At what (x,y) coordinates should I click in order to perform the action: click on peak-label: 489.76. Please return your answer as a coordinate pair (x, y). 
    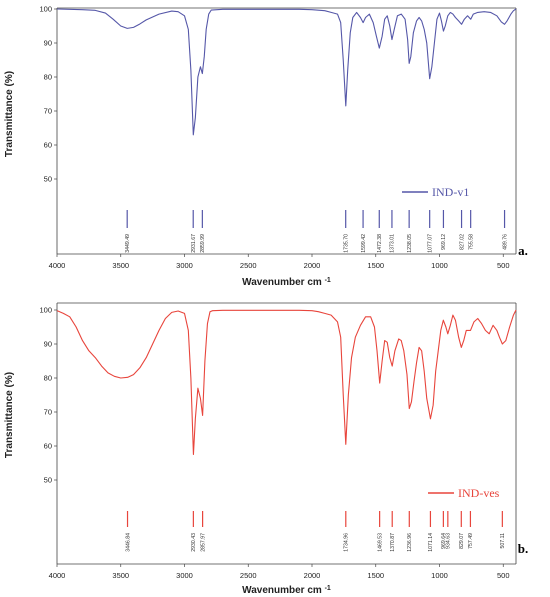
    Looking at the image, I should click on (505, 242).